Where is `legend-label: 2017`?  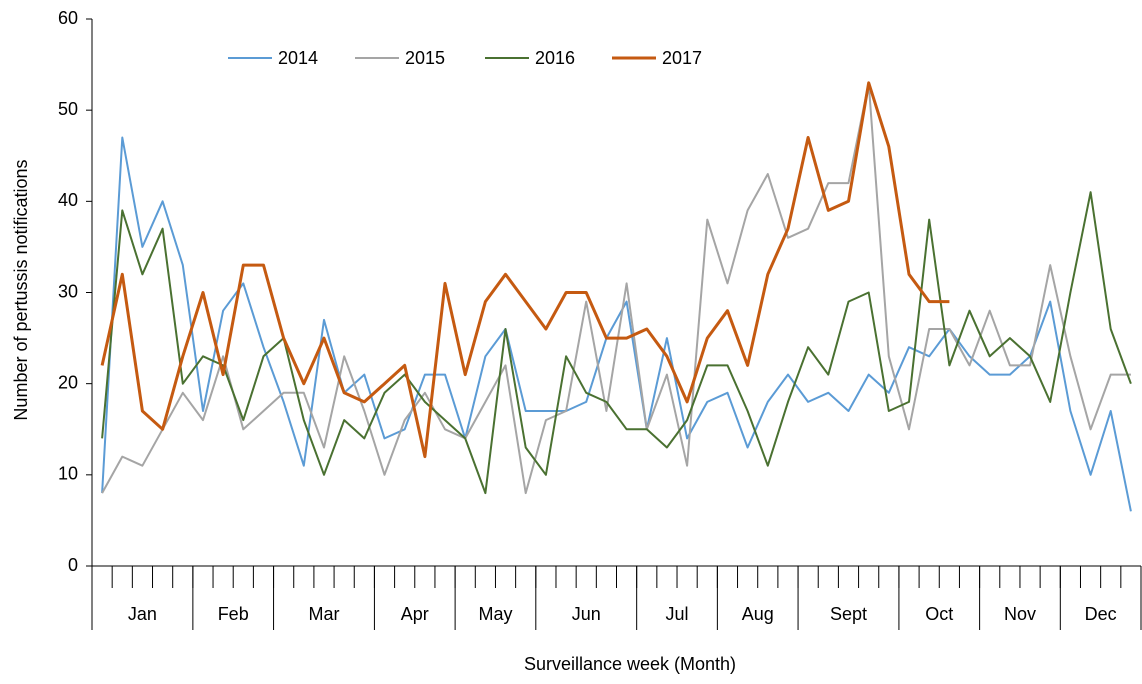 legend-label: 2017 is located at coordinates (682, 58).